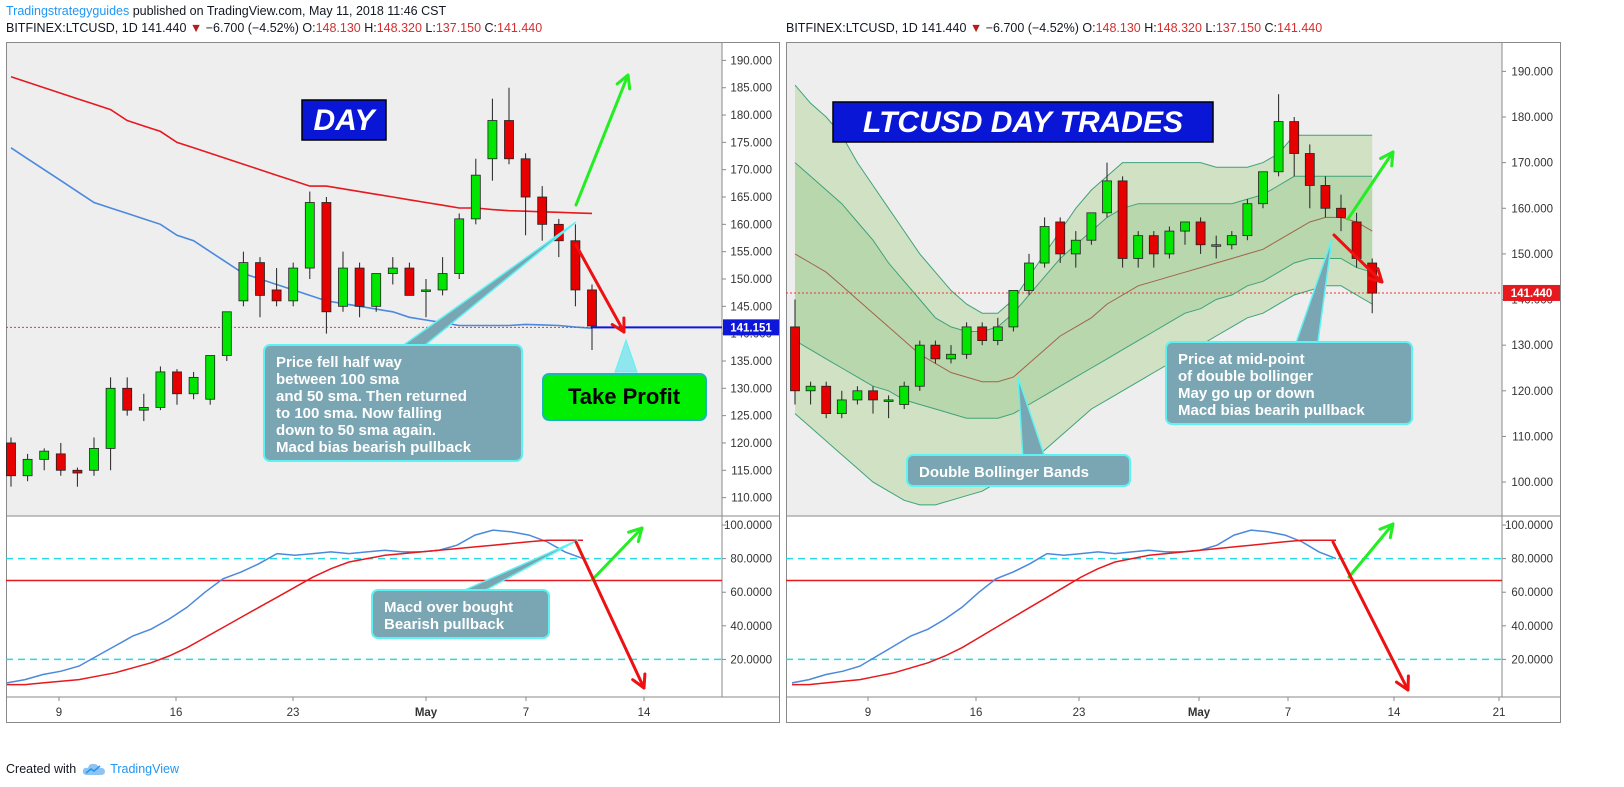  What do you see at coordinates (301, 238) in the screenshot?
I see `sma50-line` at bounding box center [301, 238].